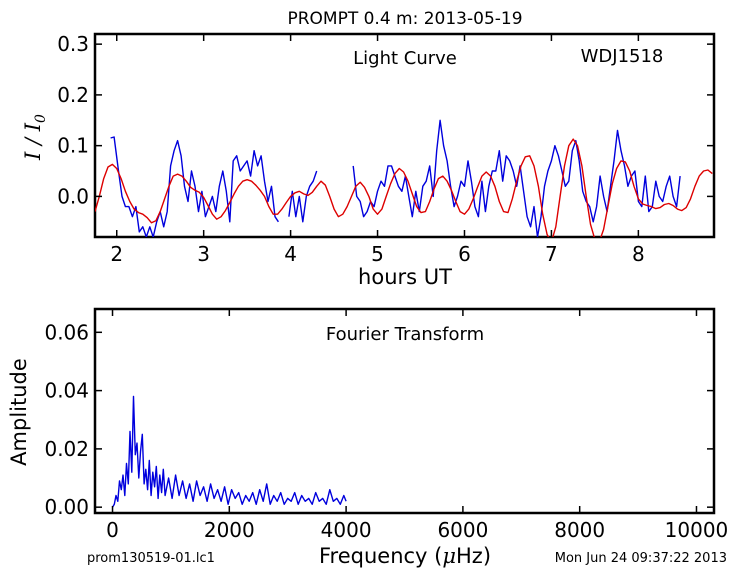 The image size is (742, 580). Describe the element at coordinates (641, 558) in the screenshot. I see `footer-timestamp: Mon Jun 24 09:37:22 2013` at that location.